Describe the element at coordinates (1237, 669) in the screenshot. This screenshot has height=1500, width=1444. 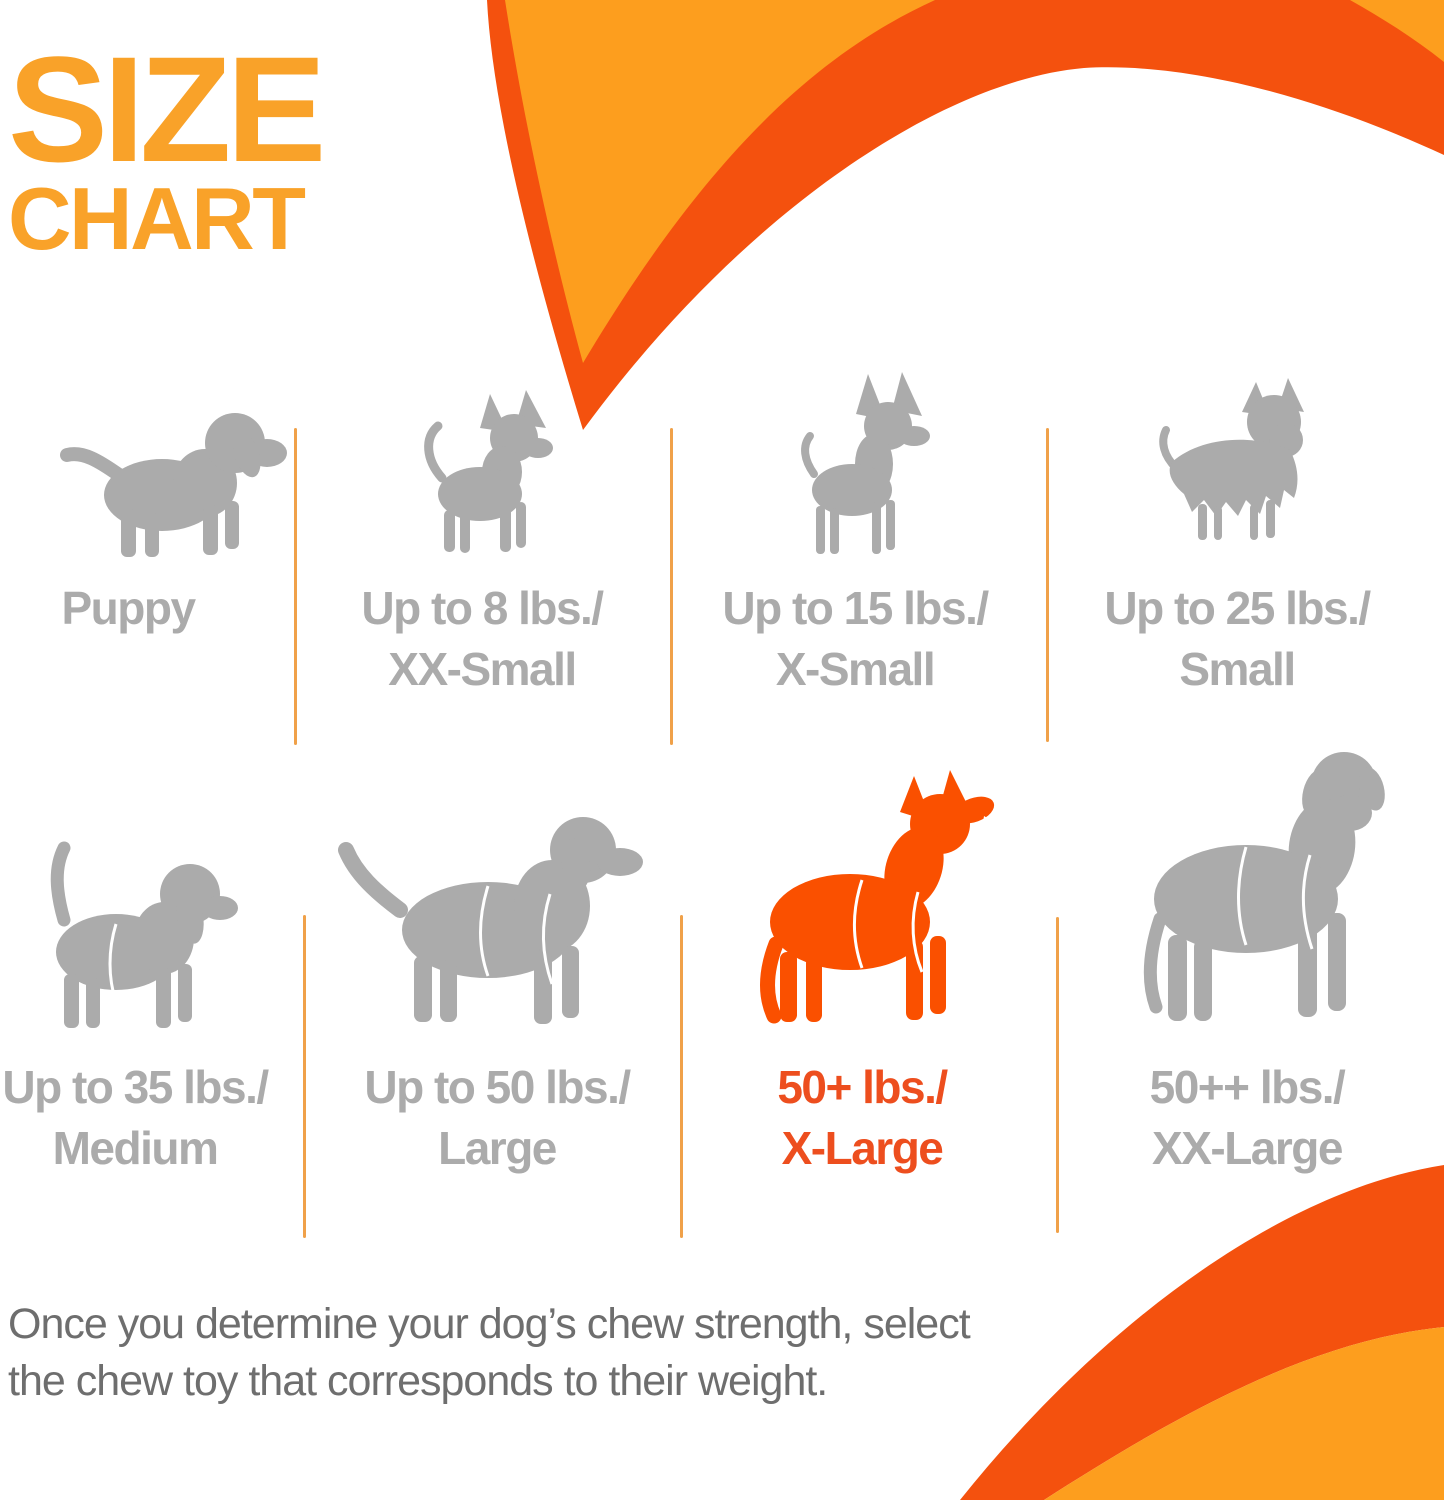
I see `size-text: Small` at that location.